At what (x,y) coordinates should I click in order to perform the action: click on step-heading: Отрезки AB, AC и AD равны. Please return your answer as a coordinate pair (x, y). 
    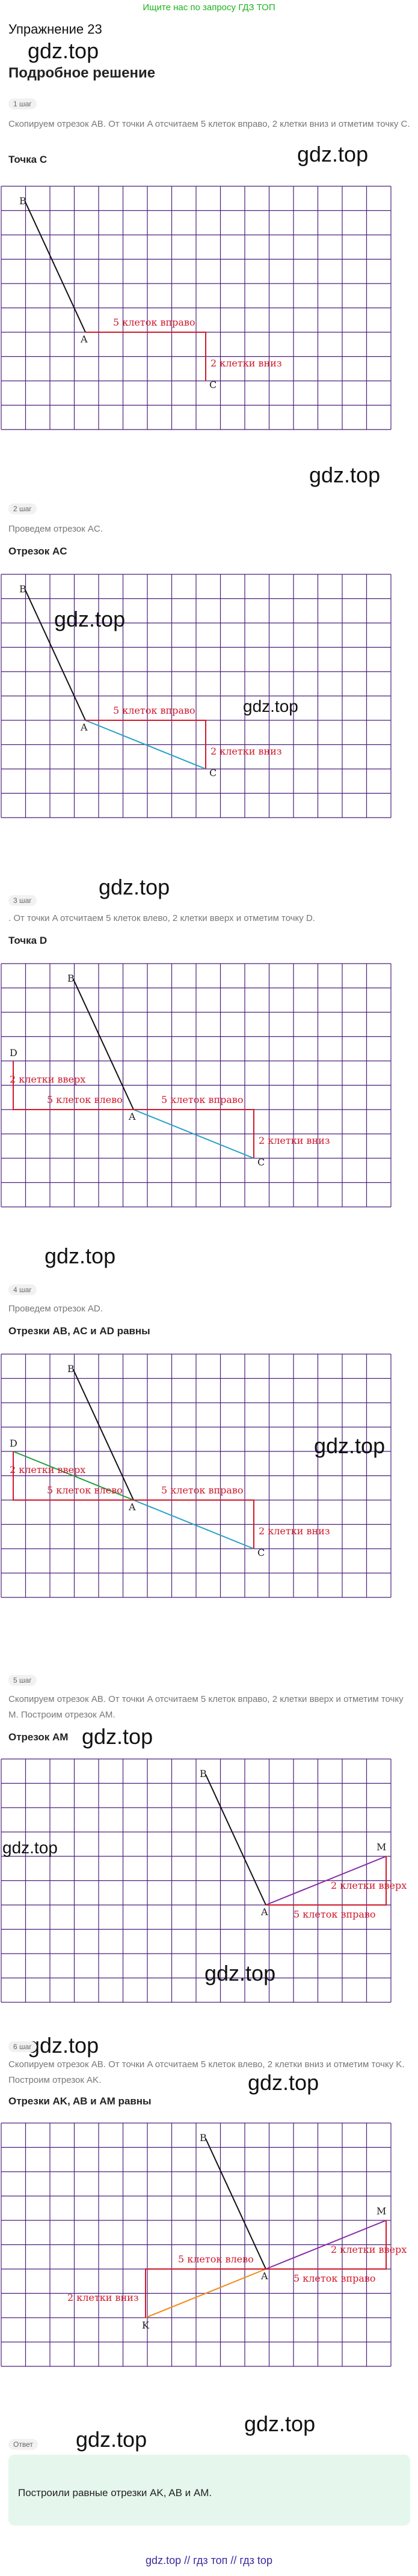
    Looking at the image, I should click on (79, 1331).